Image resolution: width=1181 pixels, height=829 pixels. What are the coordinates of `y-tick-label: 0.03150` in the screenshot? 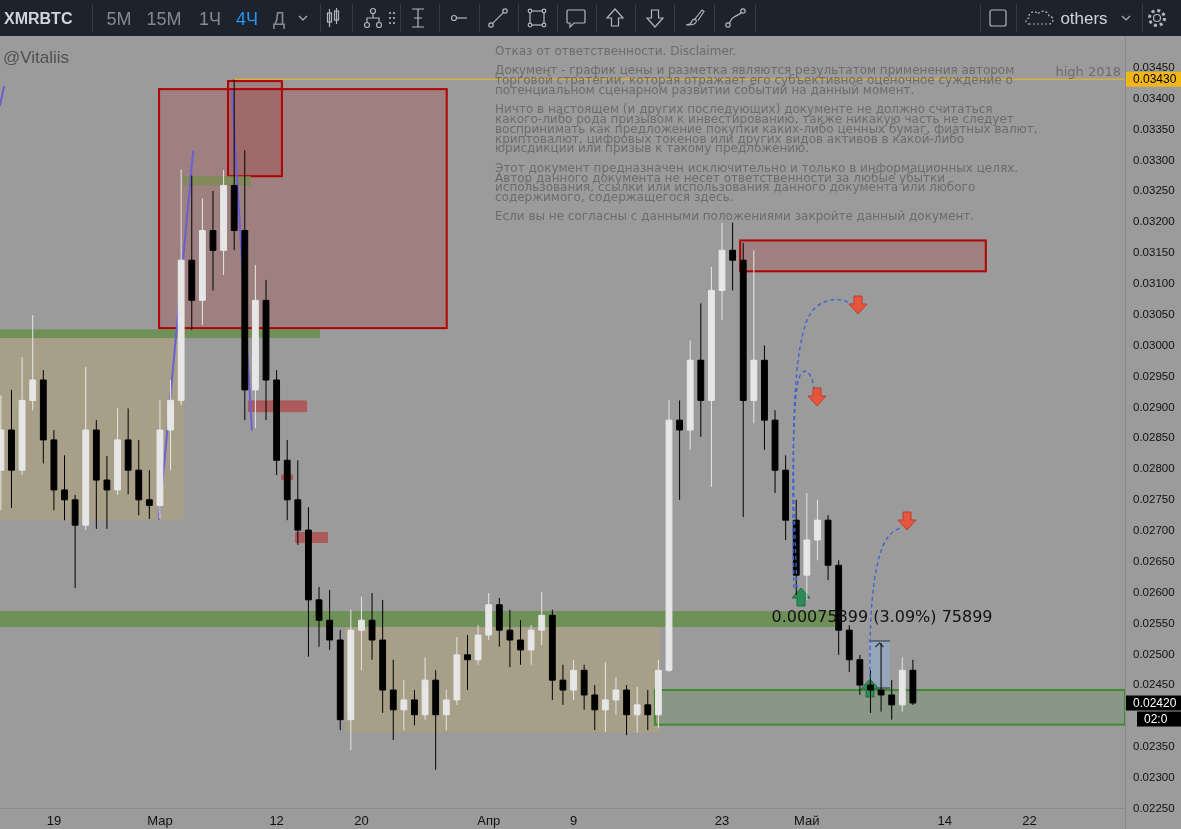 It's located at (1154, 252).